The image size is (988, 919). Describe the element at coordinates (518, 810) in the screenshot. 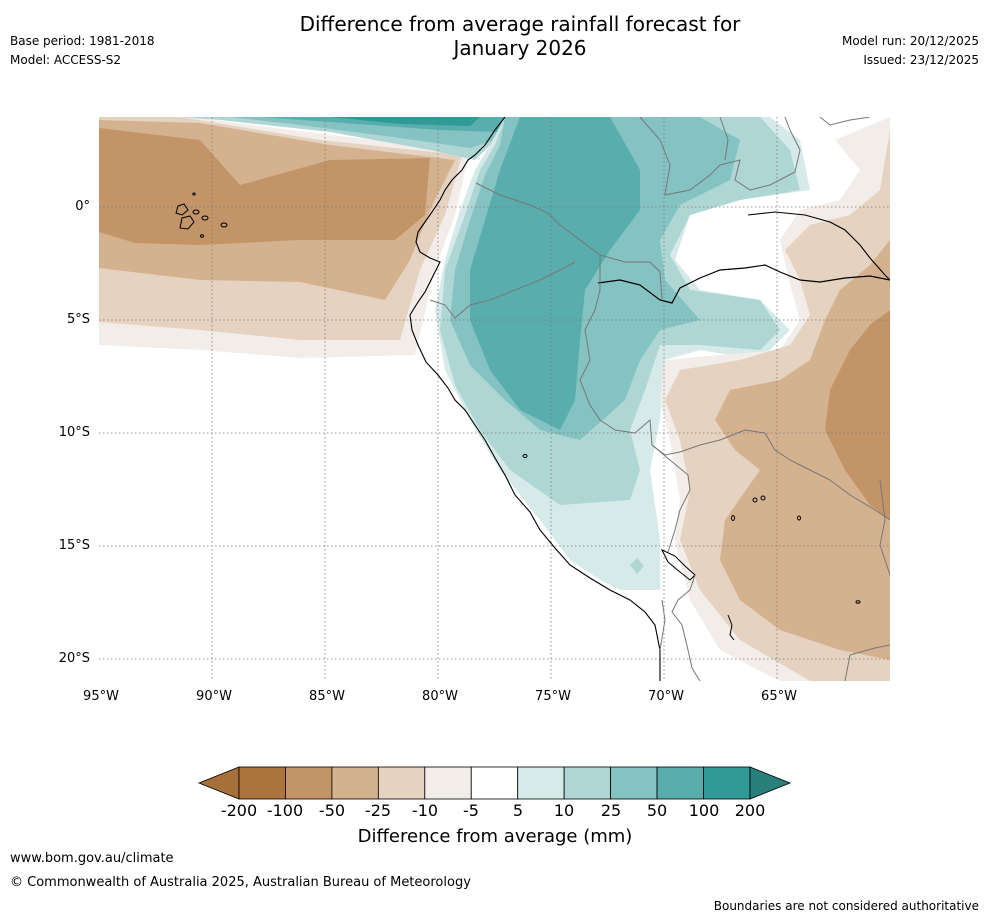

I see `cb-tick-7: 5` at that location.